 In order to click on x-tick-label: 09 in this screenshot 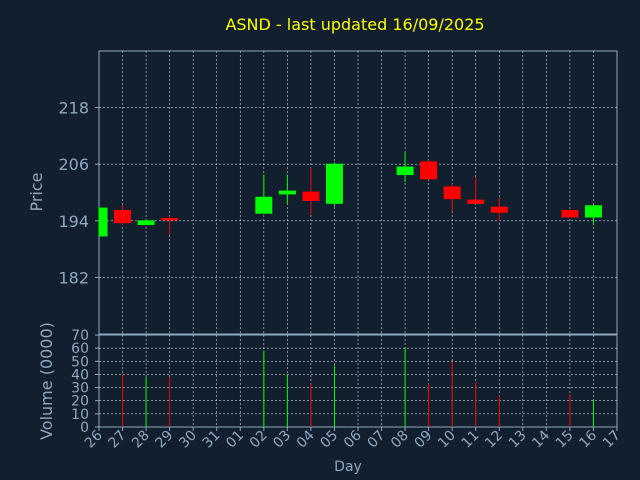, I will do `click(424, 440)`.